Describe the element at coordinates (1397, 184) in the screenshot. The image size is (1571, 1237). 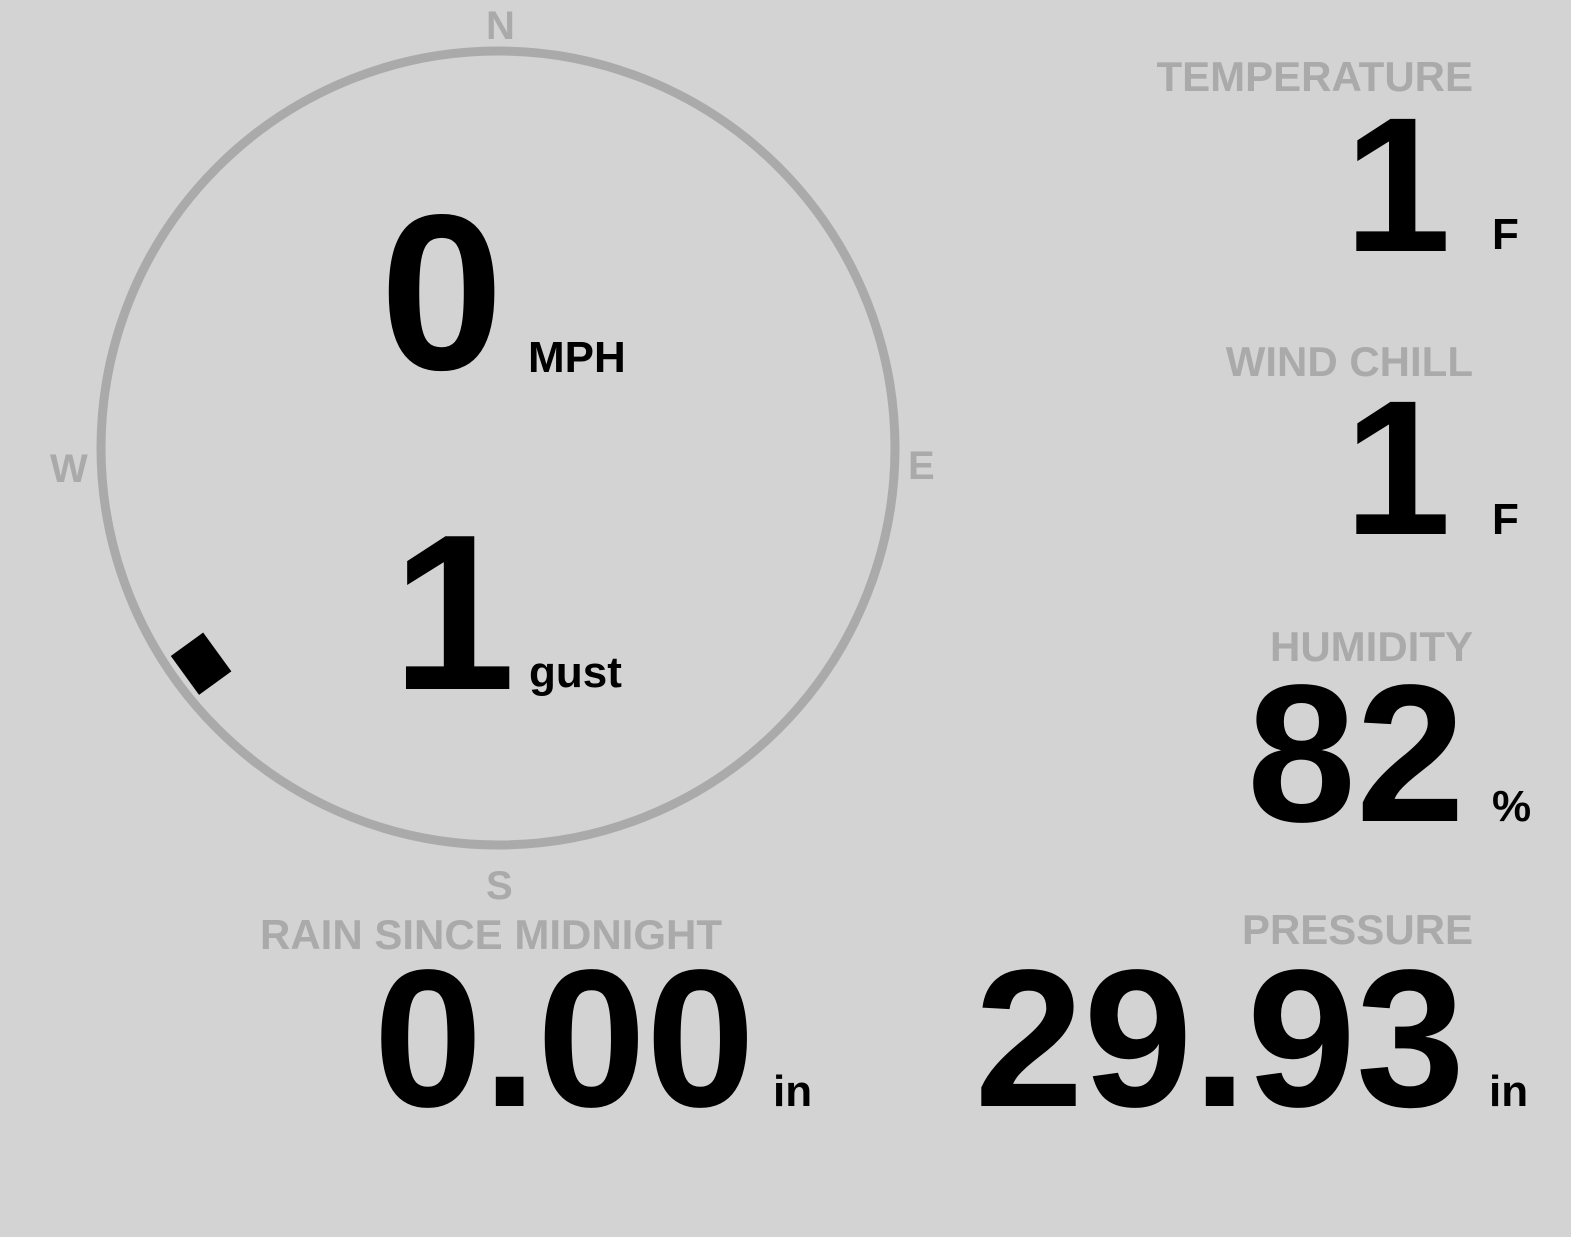
I see `temperature-value: 1` at that location.